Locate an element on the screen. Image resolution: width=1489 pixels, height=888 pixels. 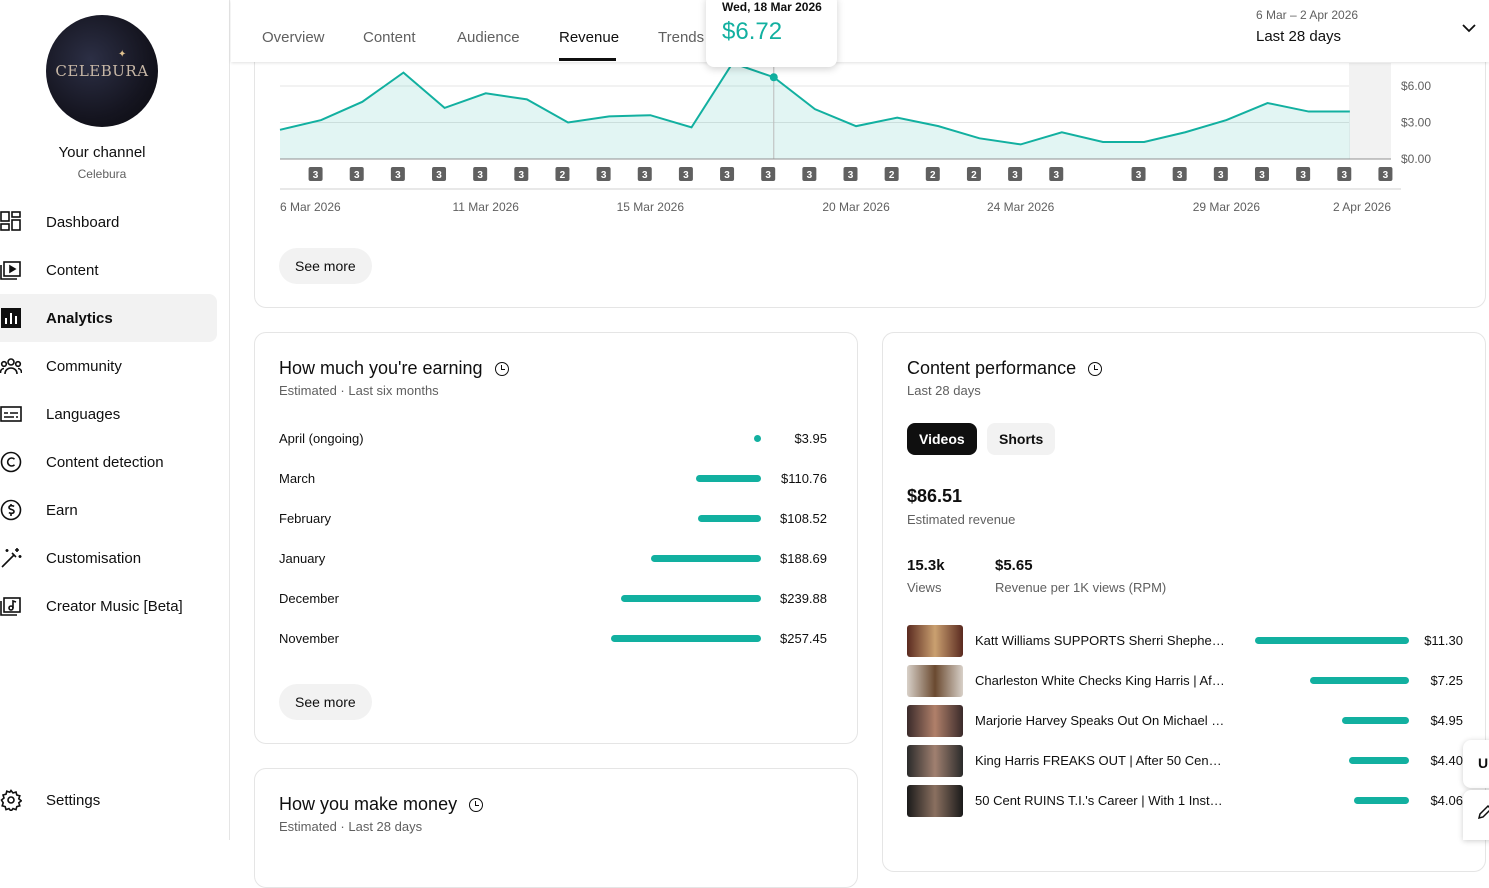
y-tick-label: $6.00 is located at coordinates (1416, 86).